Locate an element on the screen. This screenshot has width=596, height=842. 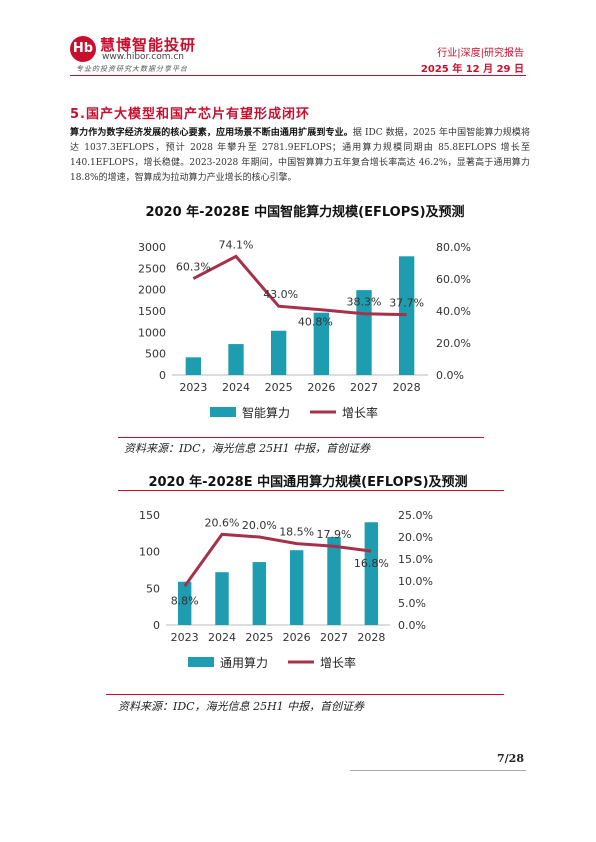
y2-tick-label: 80.0% is located at coordinates (453, 247).